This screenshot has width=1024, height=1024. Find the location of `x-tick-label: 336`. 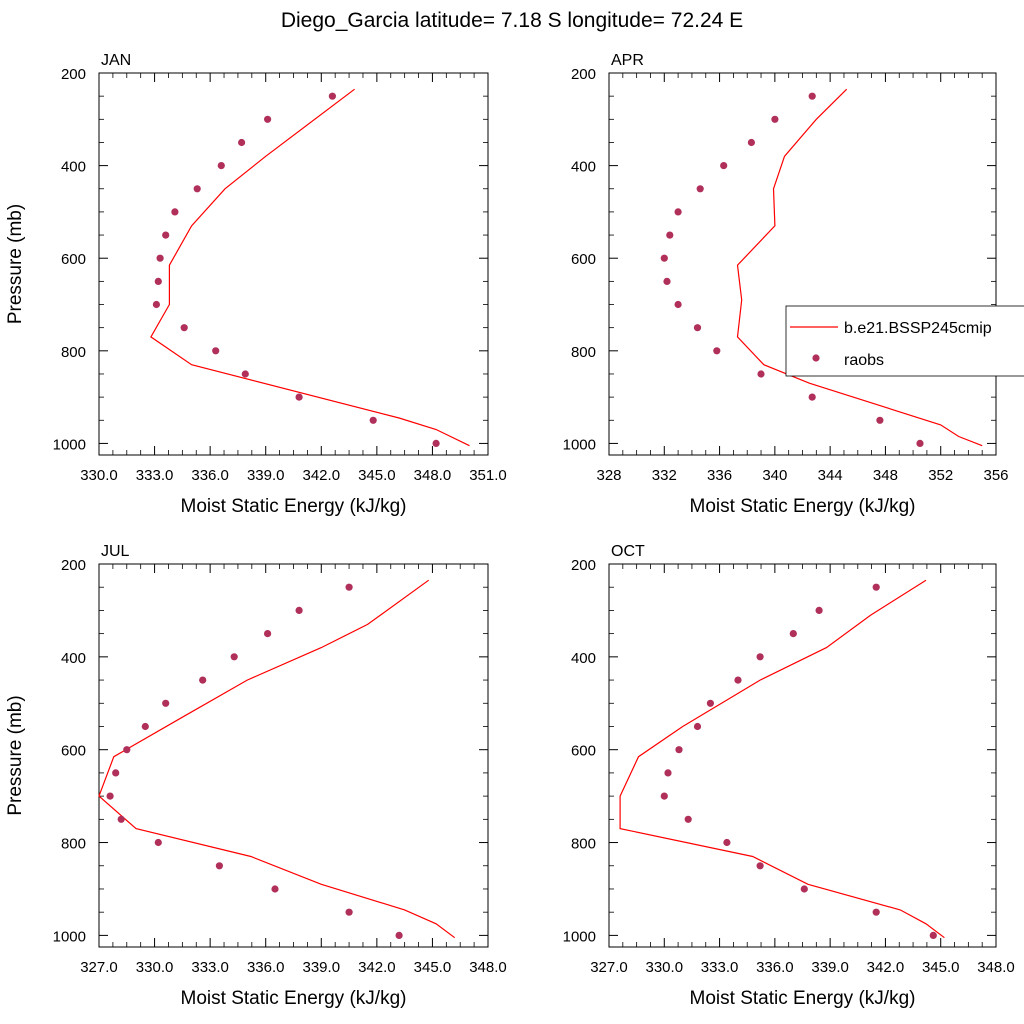

x-tick-label: 336 is located at coordinates (719, 475).